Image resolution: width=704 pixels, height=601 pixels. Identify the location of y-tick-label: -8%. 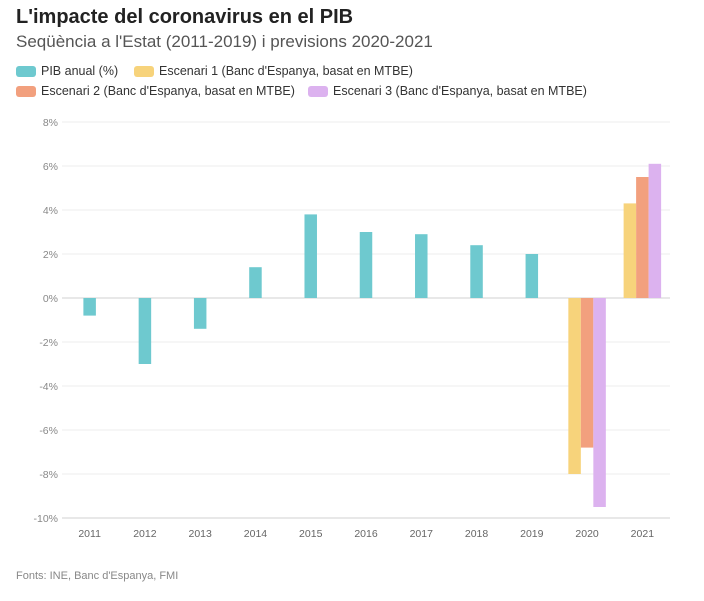
(48, 475).